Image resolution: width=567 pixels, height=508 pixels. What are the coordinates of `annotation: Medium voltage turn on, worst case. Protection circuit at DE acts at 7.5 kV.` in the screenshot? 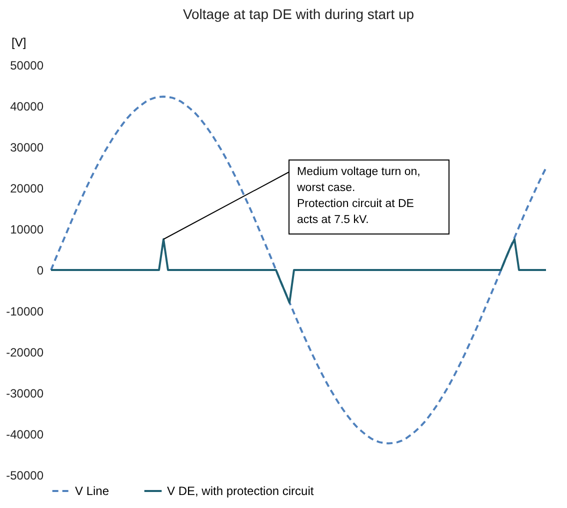 It's located at (358, 196).